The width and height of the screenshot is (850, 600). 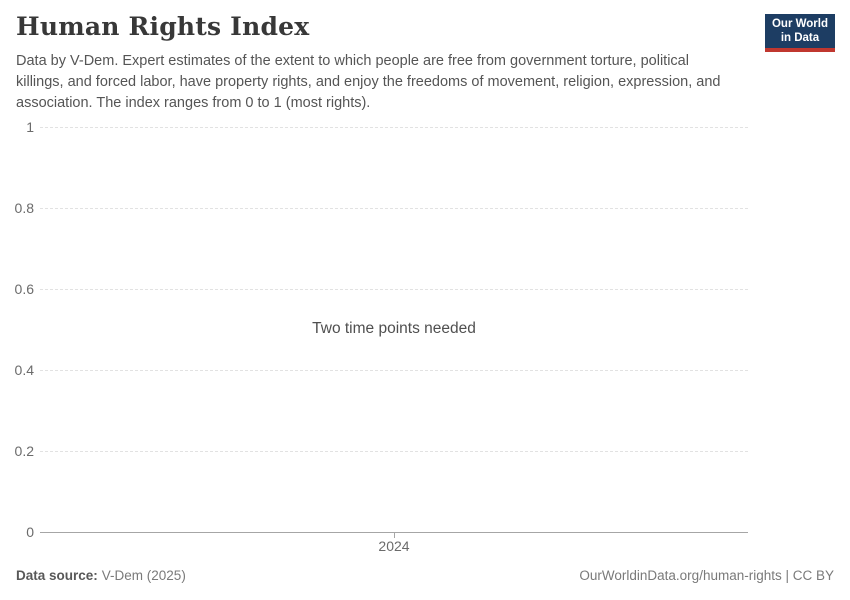 I want to click on chart-status-message: Two time points needed, so click(x=394, y=328).